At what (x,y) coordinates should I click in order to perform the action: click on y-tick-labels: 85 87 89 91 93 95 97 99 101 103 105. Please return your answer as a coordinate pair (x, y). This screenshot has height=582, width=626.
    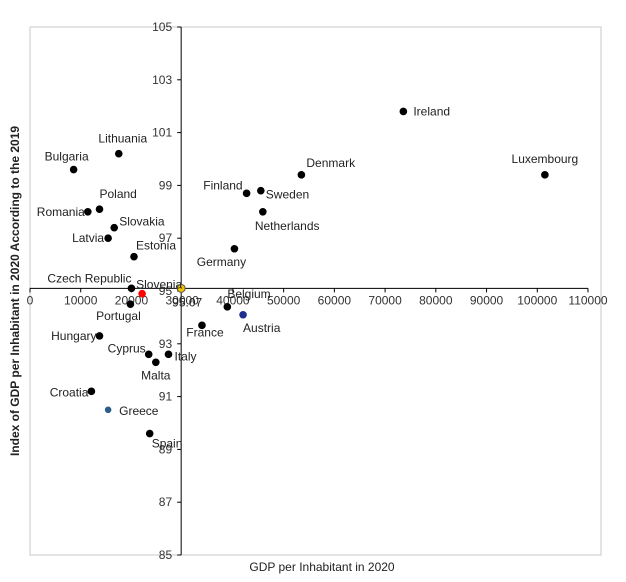
    Looking at the image, I should click on (162, 291).